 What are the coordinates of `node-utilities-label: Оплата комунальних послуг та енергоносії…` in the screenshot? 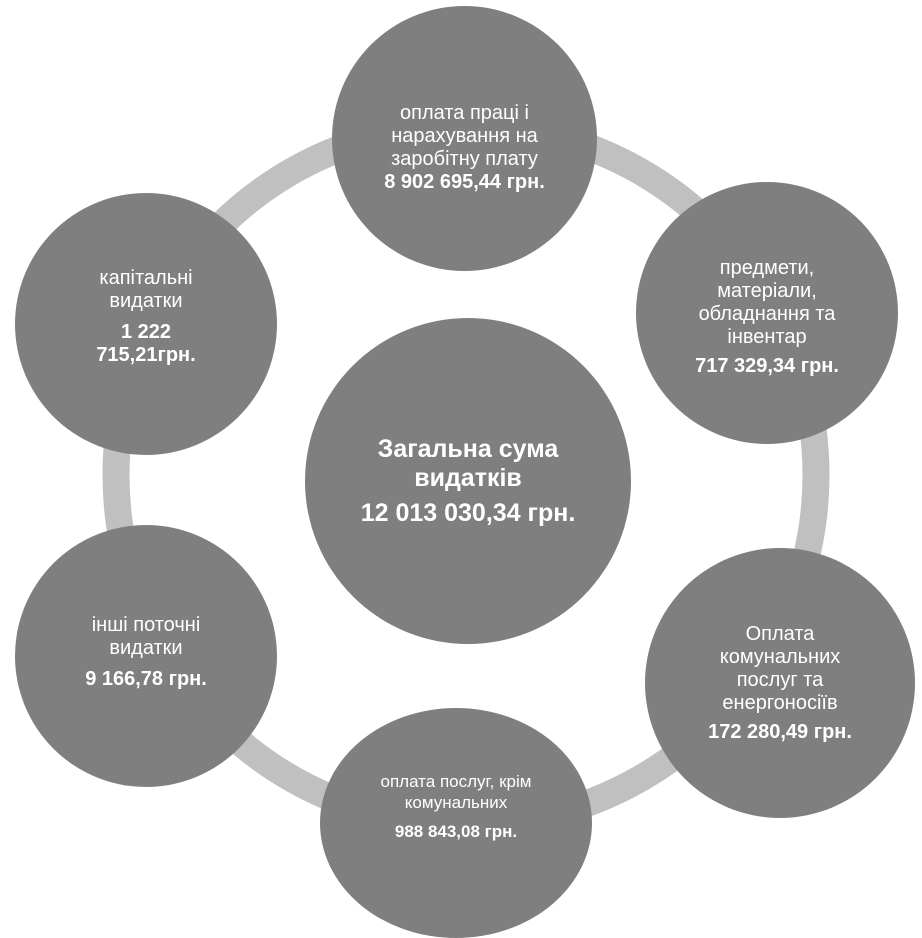 It's located at (780, 668).